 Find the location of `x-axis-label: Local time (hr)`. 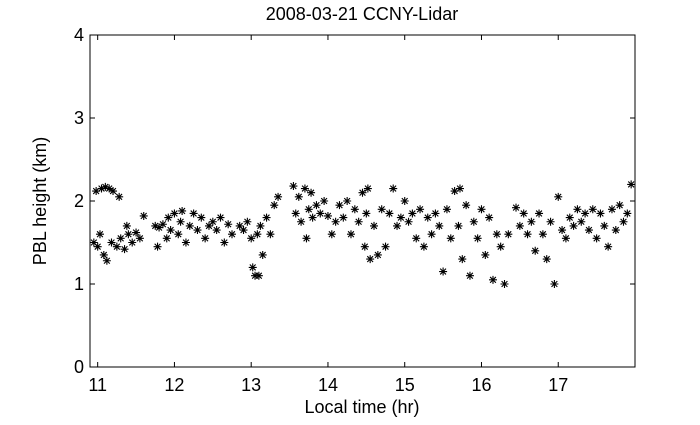

x-axis-label: Local time (hr) is located at coordinates (361, 407).